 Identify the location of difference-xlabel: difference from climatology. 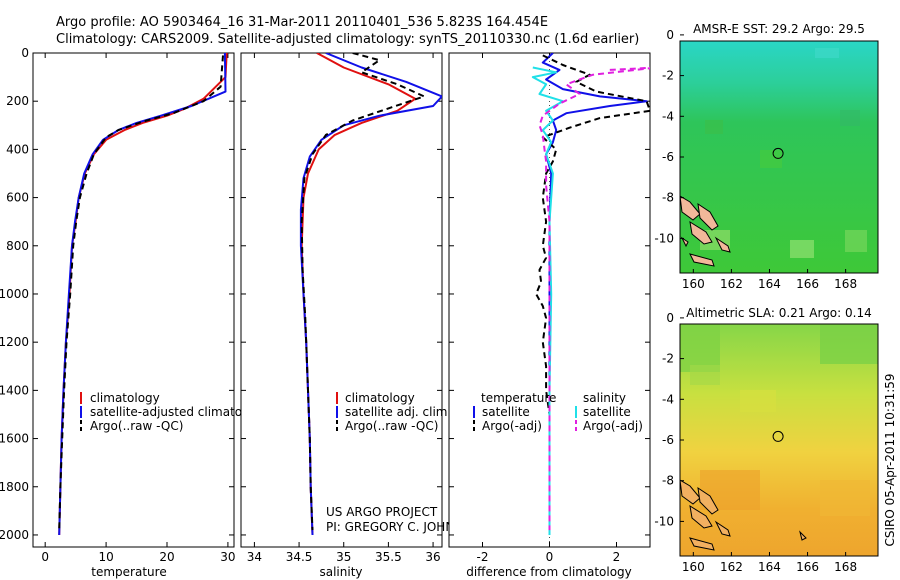
(549, 572).